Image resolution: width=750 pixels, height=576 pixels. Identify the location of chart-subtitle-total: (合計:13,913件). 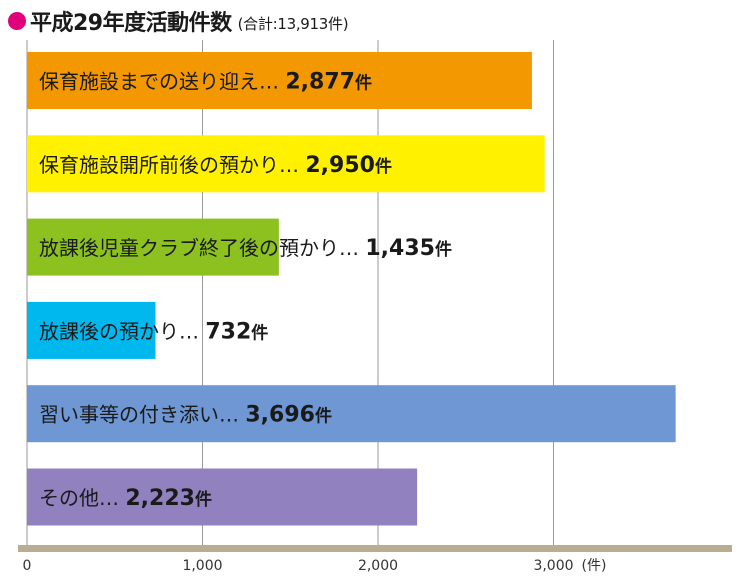
(293, 23).